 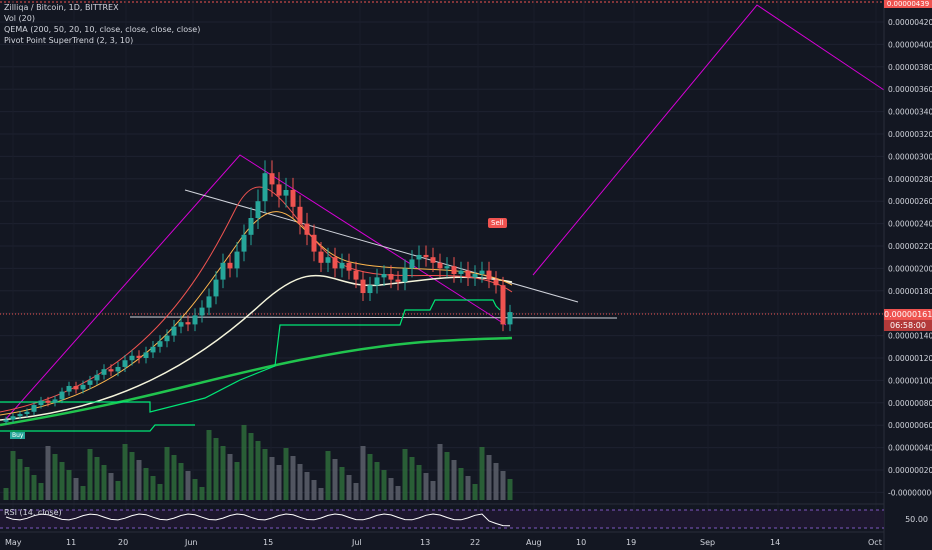 What do you see at coordinates (910, 201) in the screenshot?
I see `price-tick-label: 0.00000260` at bounding box center [910, 201].